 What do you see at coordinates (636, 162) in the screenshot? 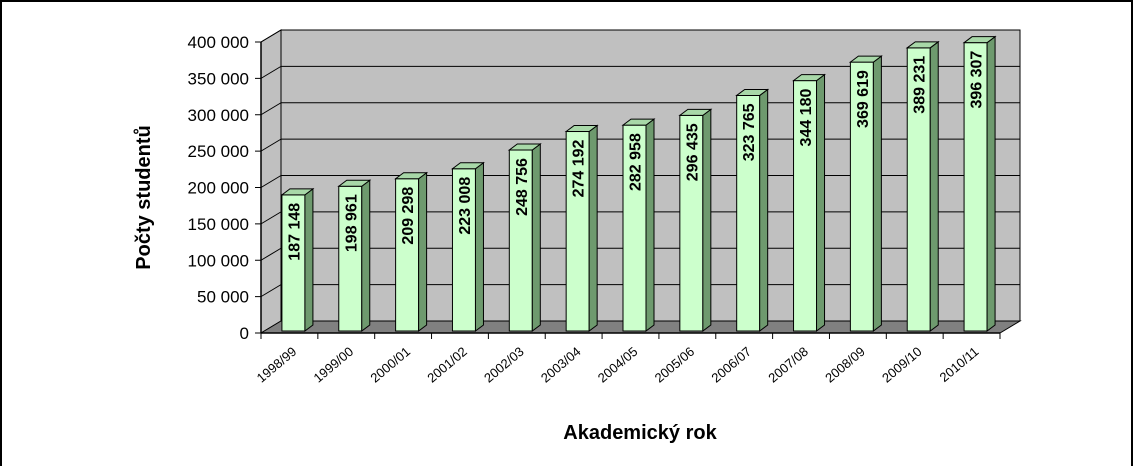
I see `data-label: 282 958` at bounding box center [636, 162].